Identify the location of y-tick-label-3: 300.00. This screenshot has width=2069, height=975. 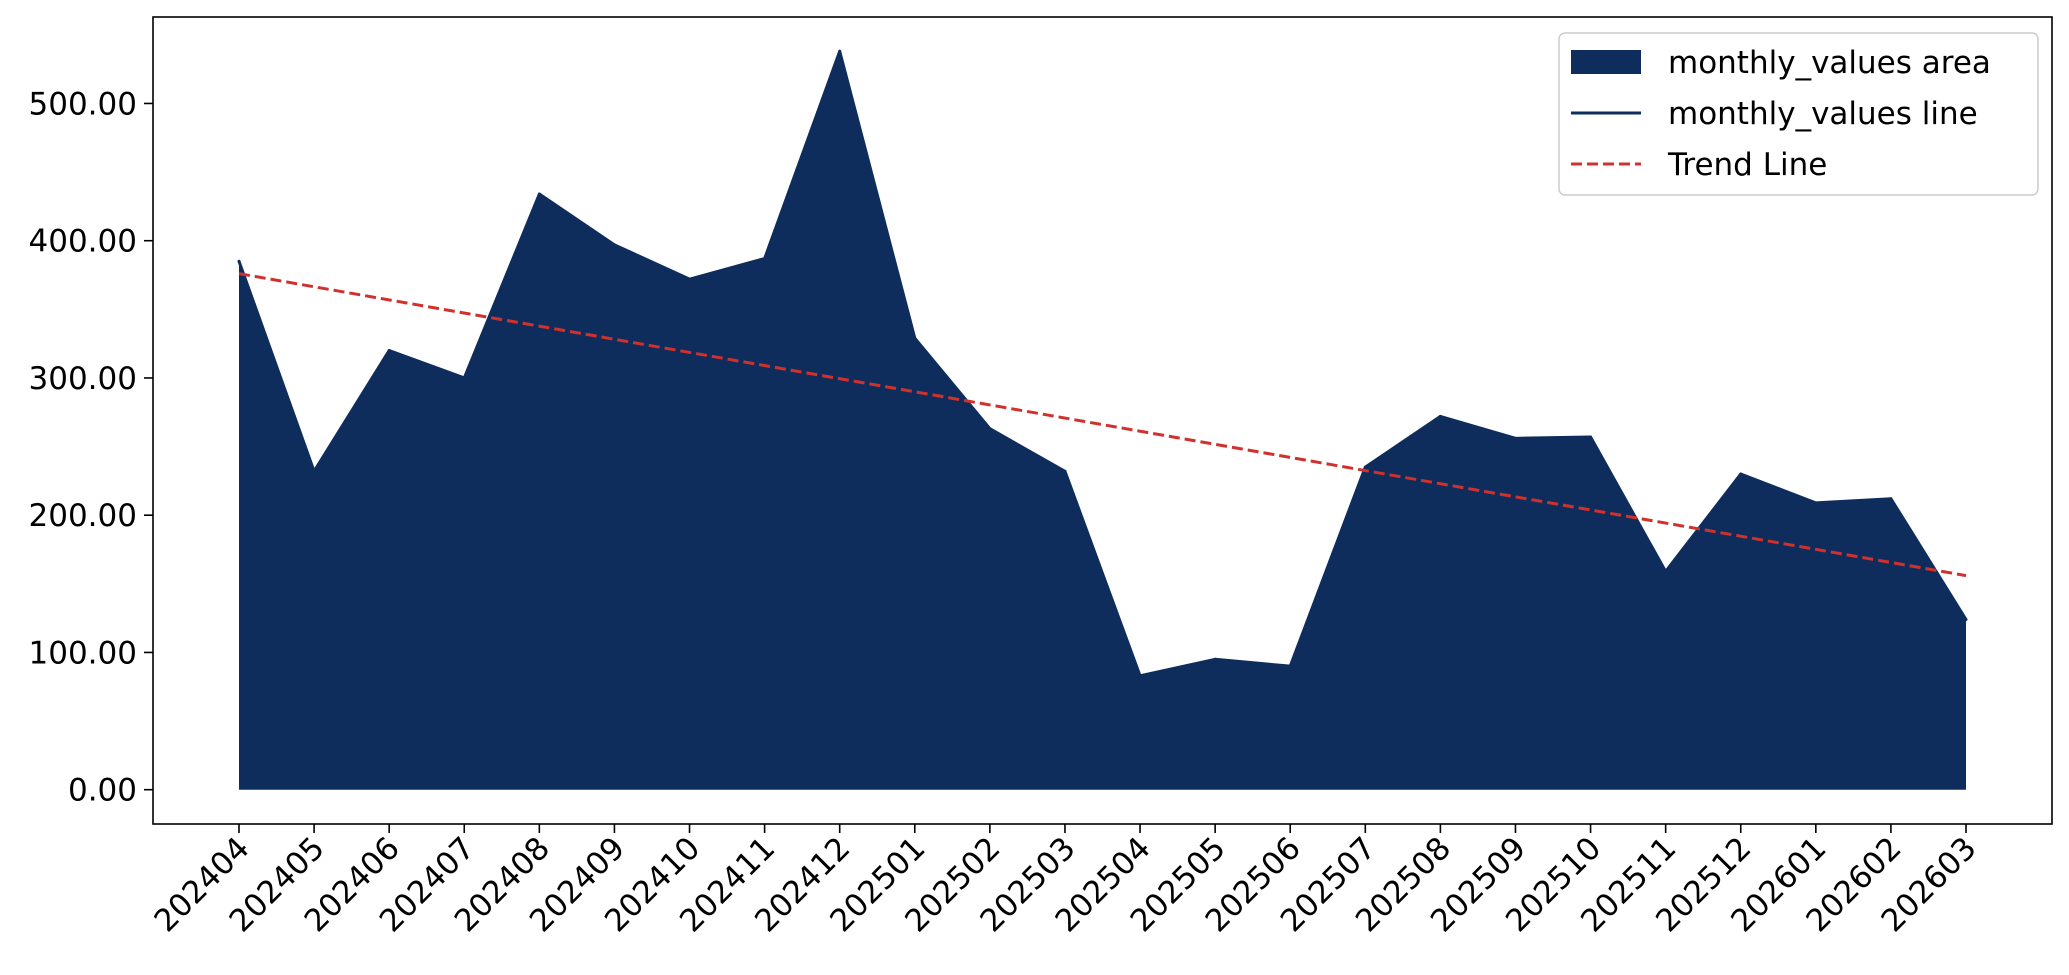
(83, 379).